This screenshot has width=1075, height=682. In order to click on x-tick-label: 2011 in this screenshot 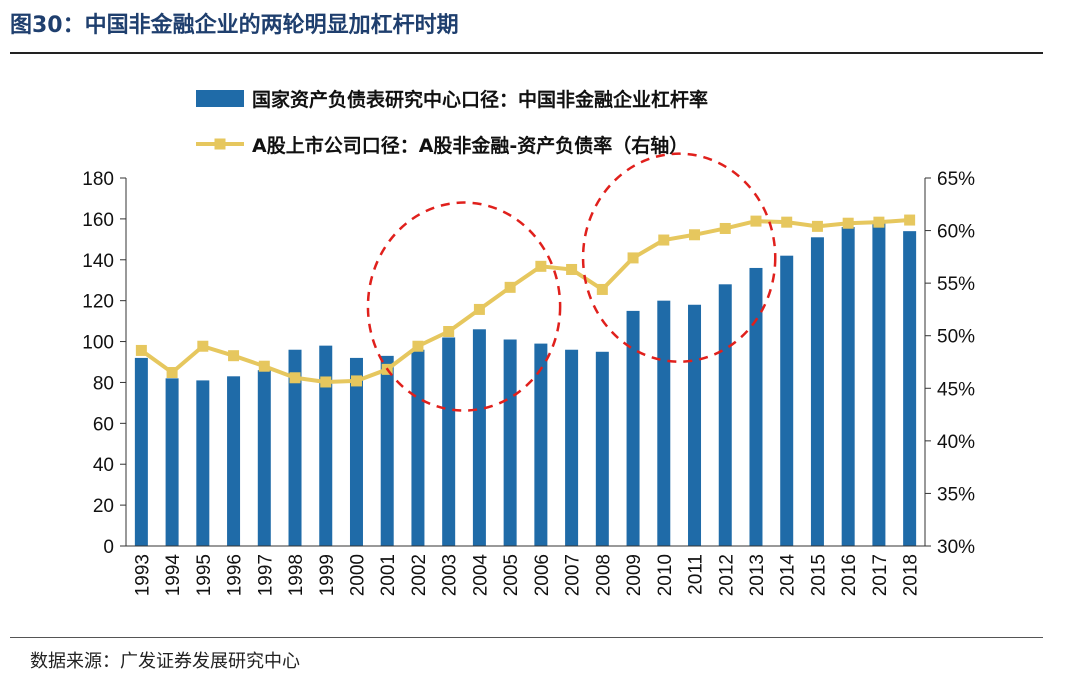, I will do `click(696, 574)`.